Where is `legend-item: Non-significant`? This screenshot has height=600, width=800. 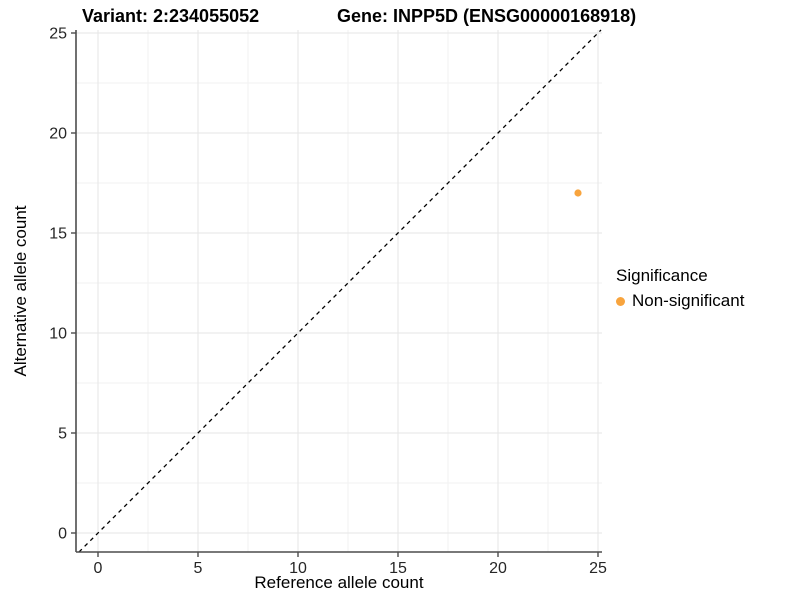 legend-item: Non-significant is located at coordinates (680, 301).